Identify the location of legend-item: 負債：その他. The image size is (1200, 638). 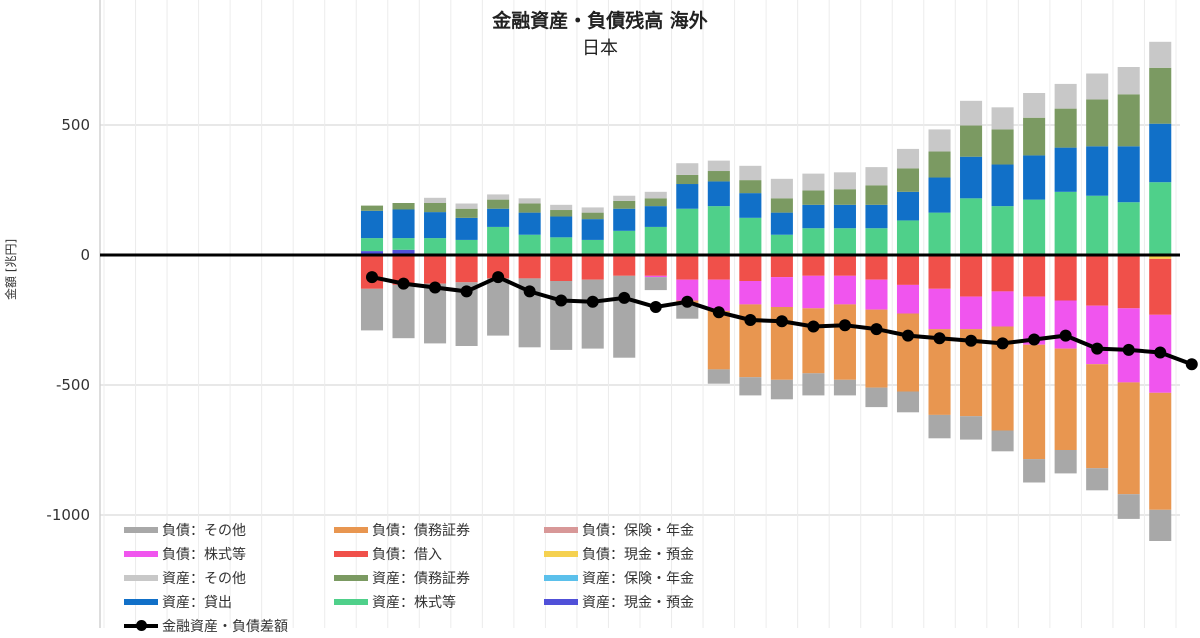
(185, 530).